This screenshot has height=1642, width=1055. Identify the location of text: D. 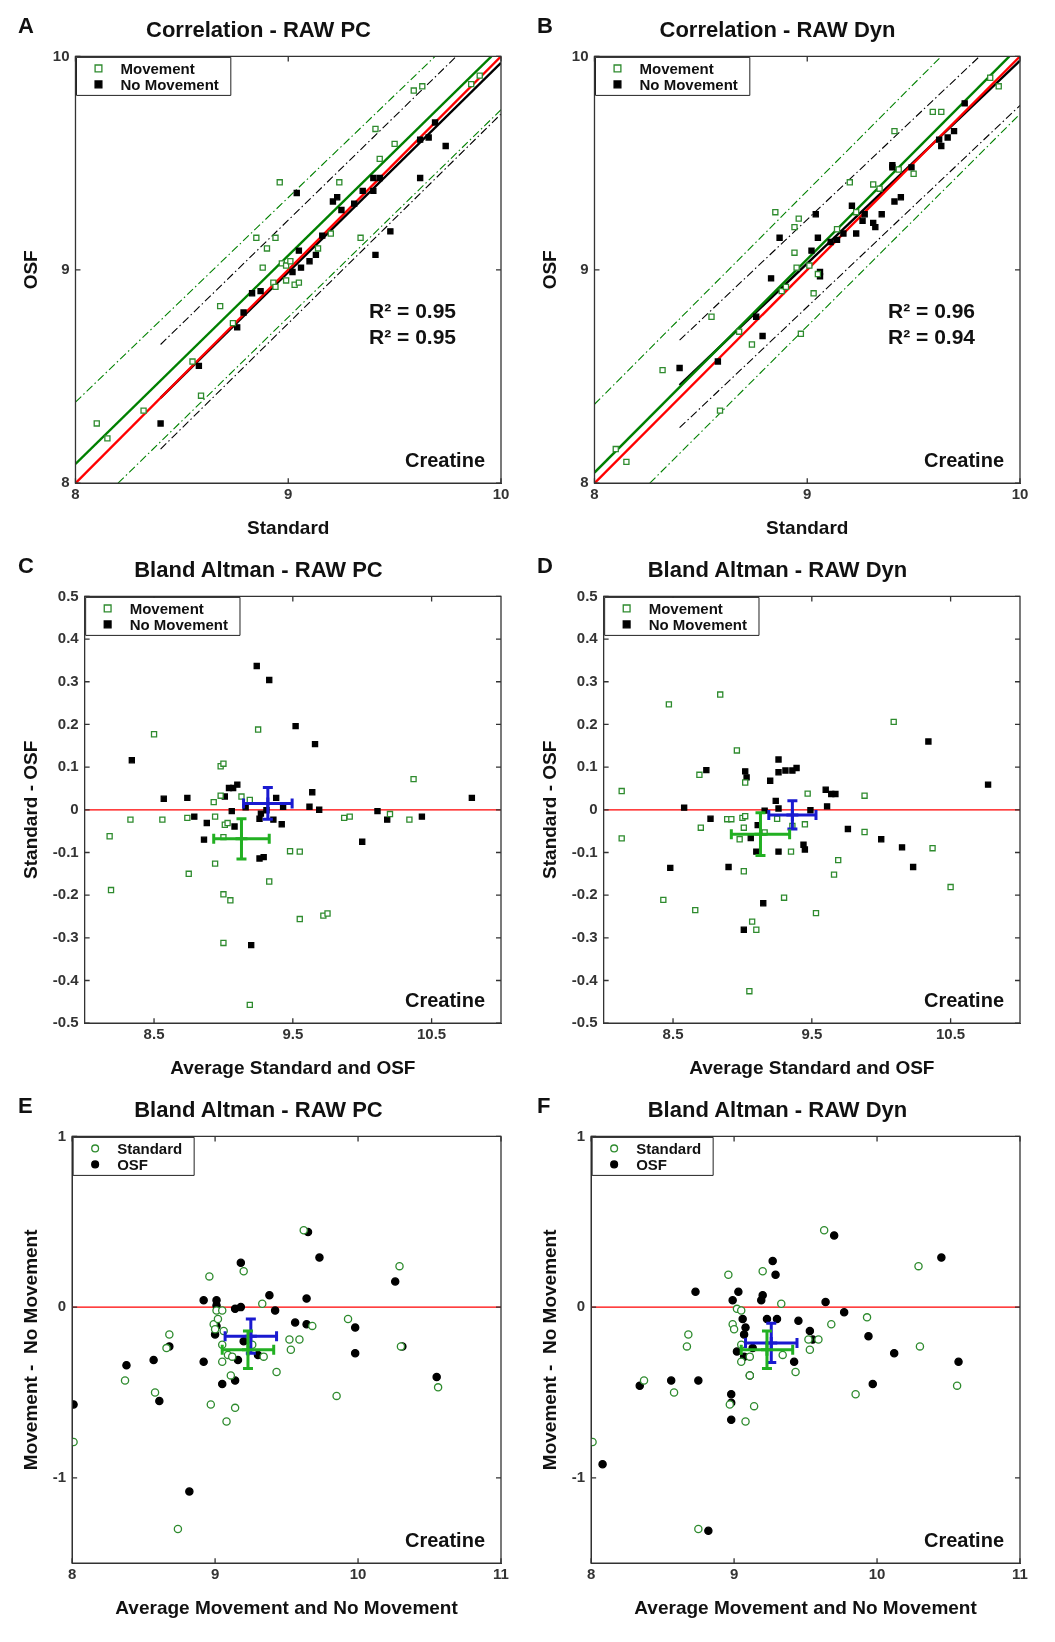
(545, 566).